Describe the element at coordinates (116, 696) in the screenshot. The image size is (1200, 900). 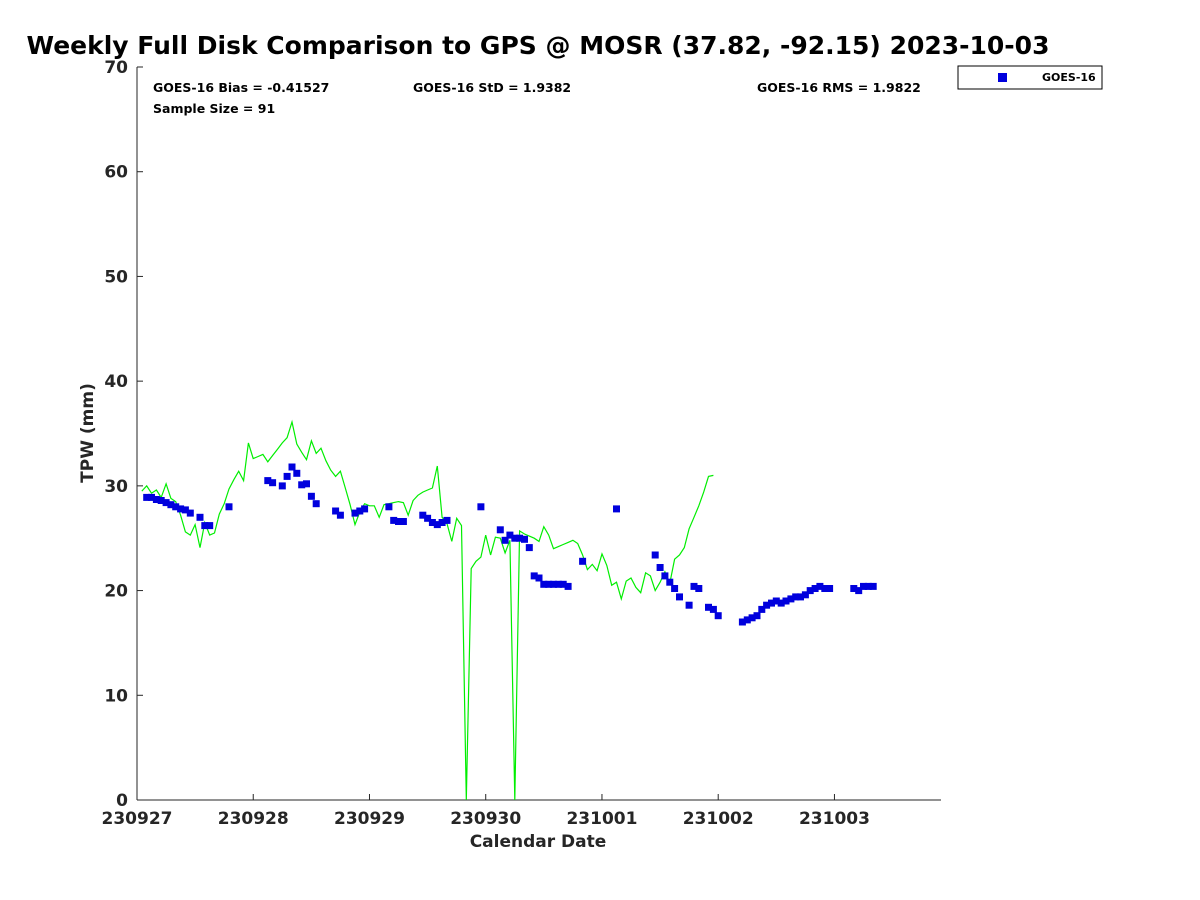
I see `y-tick-label: 10` at that location.